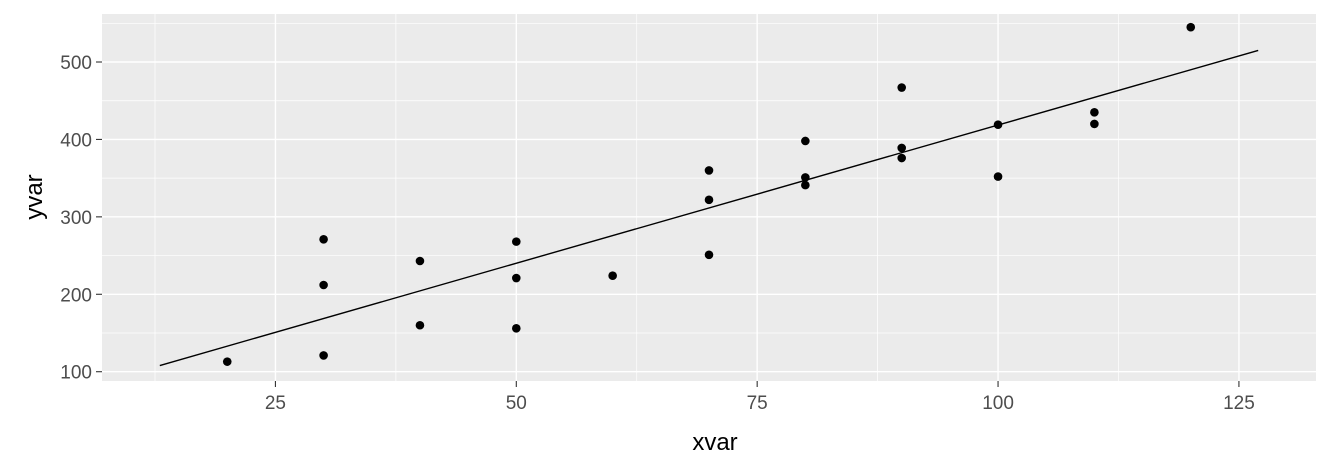 The image size is (1344, 470). I want to click on y-tick-label: 200, so click(76, 295).